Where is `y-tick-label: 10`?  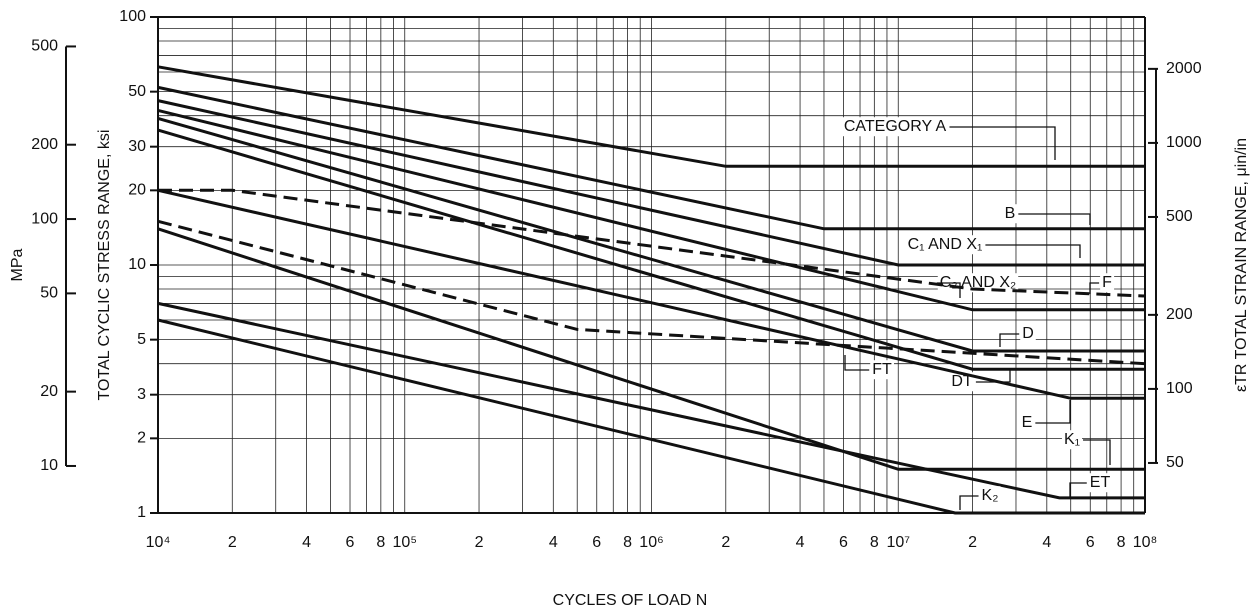
y-tick-label: 10 is located at coordinates (137, 264).